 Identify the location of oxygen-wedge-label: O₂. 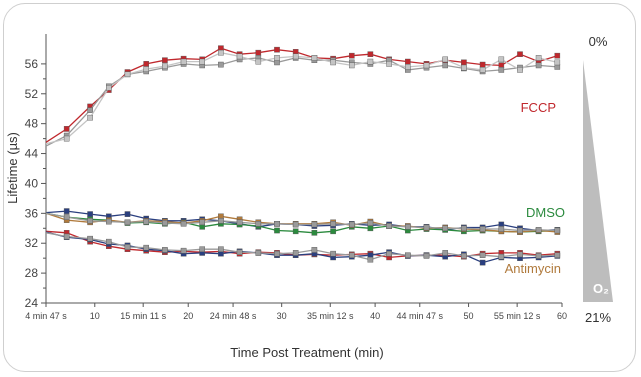
(601, 288).